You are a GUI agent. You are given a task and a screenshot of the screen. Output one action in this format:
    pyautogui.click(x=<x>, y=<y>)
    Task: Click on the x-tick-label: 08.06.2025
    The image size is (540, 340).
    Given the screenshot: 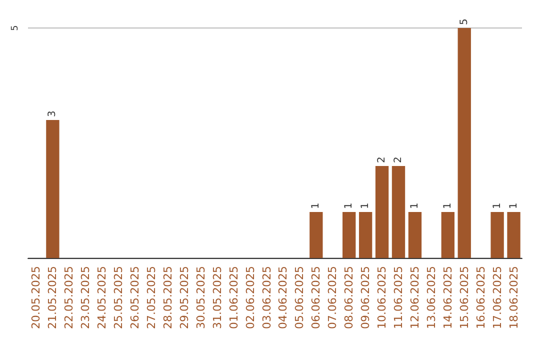 What is the action you would take?
    pyautogui.click(x=349, y=298)
    